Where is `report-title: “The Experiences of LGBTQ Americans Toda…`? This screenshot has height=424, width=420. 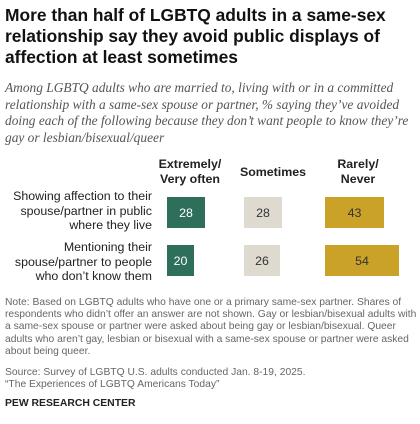 report-title: “The Experiences of LGBTQ Americans Toda… is located at coordinates (112, 384).